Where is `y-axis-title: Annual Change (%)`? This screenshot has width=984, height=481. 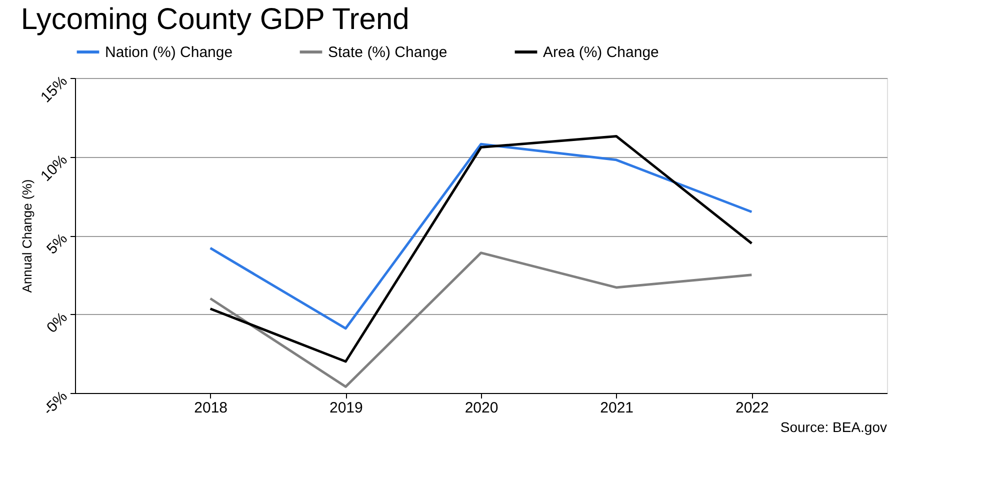
y-axis-title: Annual Change (%) is located at coordinates (26, 236).